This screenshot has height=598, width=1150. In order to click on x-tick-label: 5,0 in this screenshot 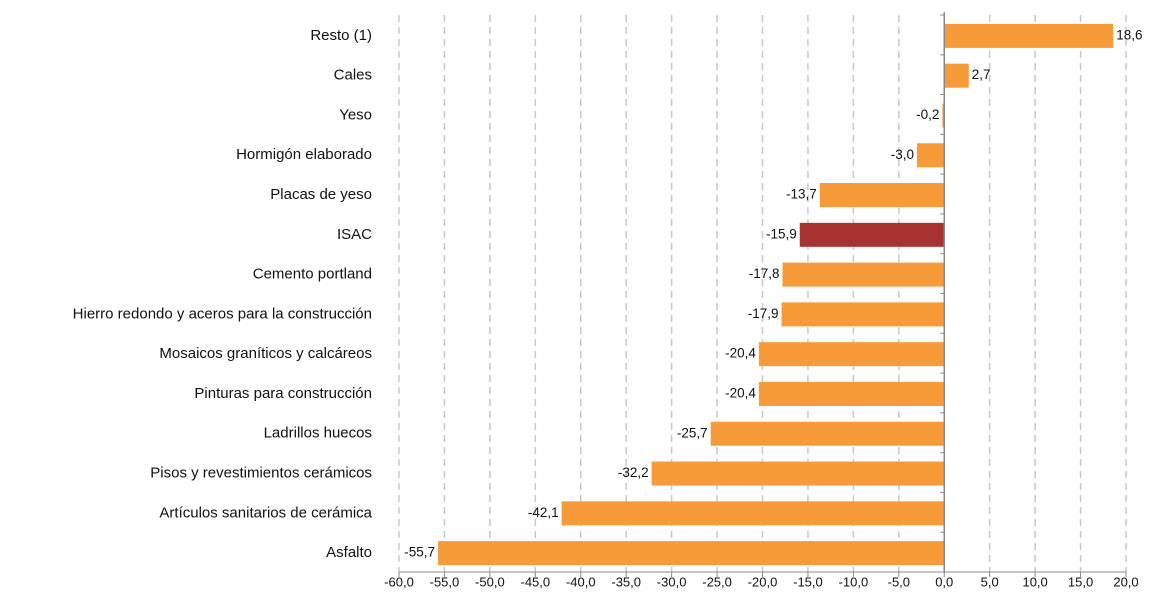, I will do `click(990, 581)`.